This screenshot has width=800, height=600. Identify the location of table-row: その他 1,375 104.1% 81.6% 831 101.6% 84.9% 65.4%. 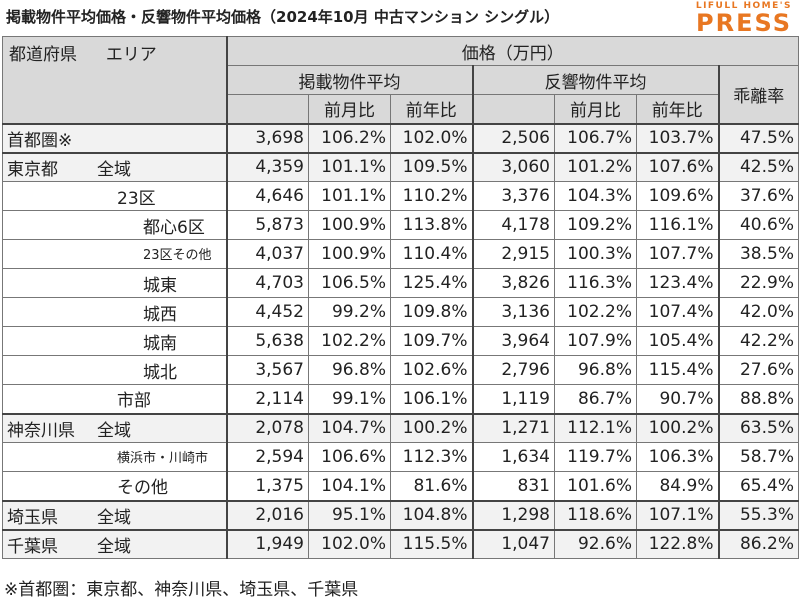
(400, 486).